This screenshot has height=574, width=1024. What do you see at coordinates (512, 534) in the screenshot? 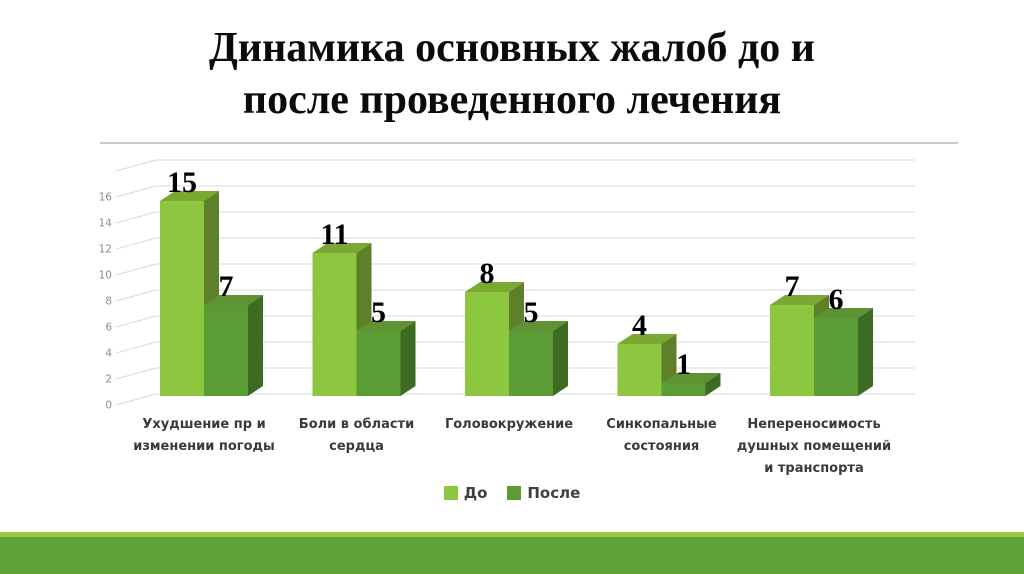
I see `footer-accent-strip` at bounding box center [512, 534].